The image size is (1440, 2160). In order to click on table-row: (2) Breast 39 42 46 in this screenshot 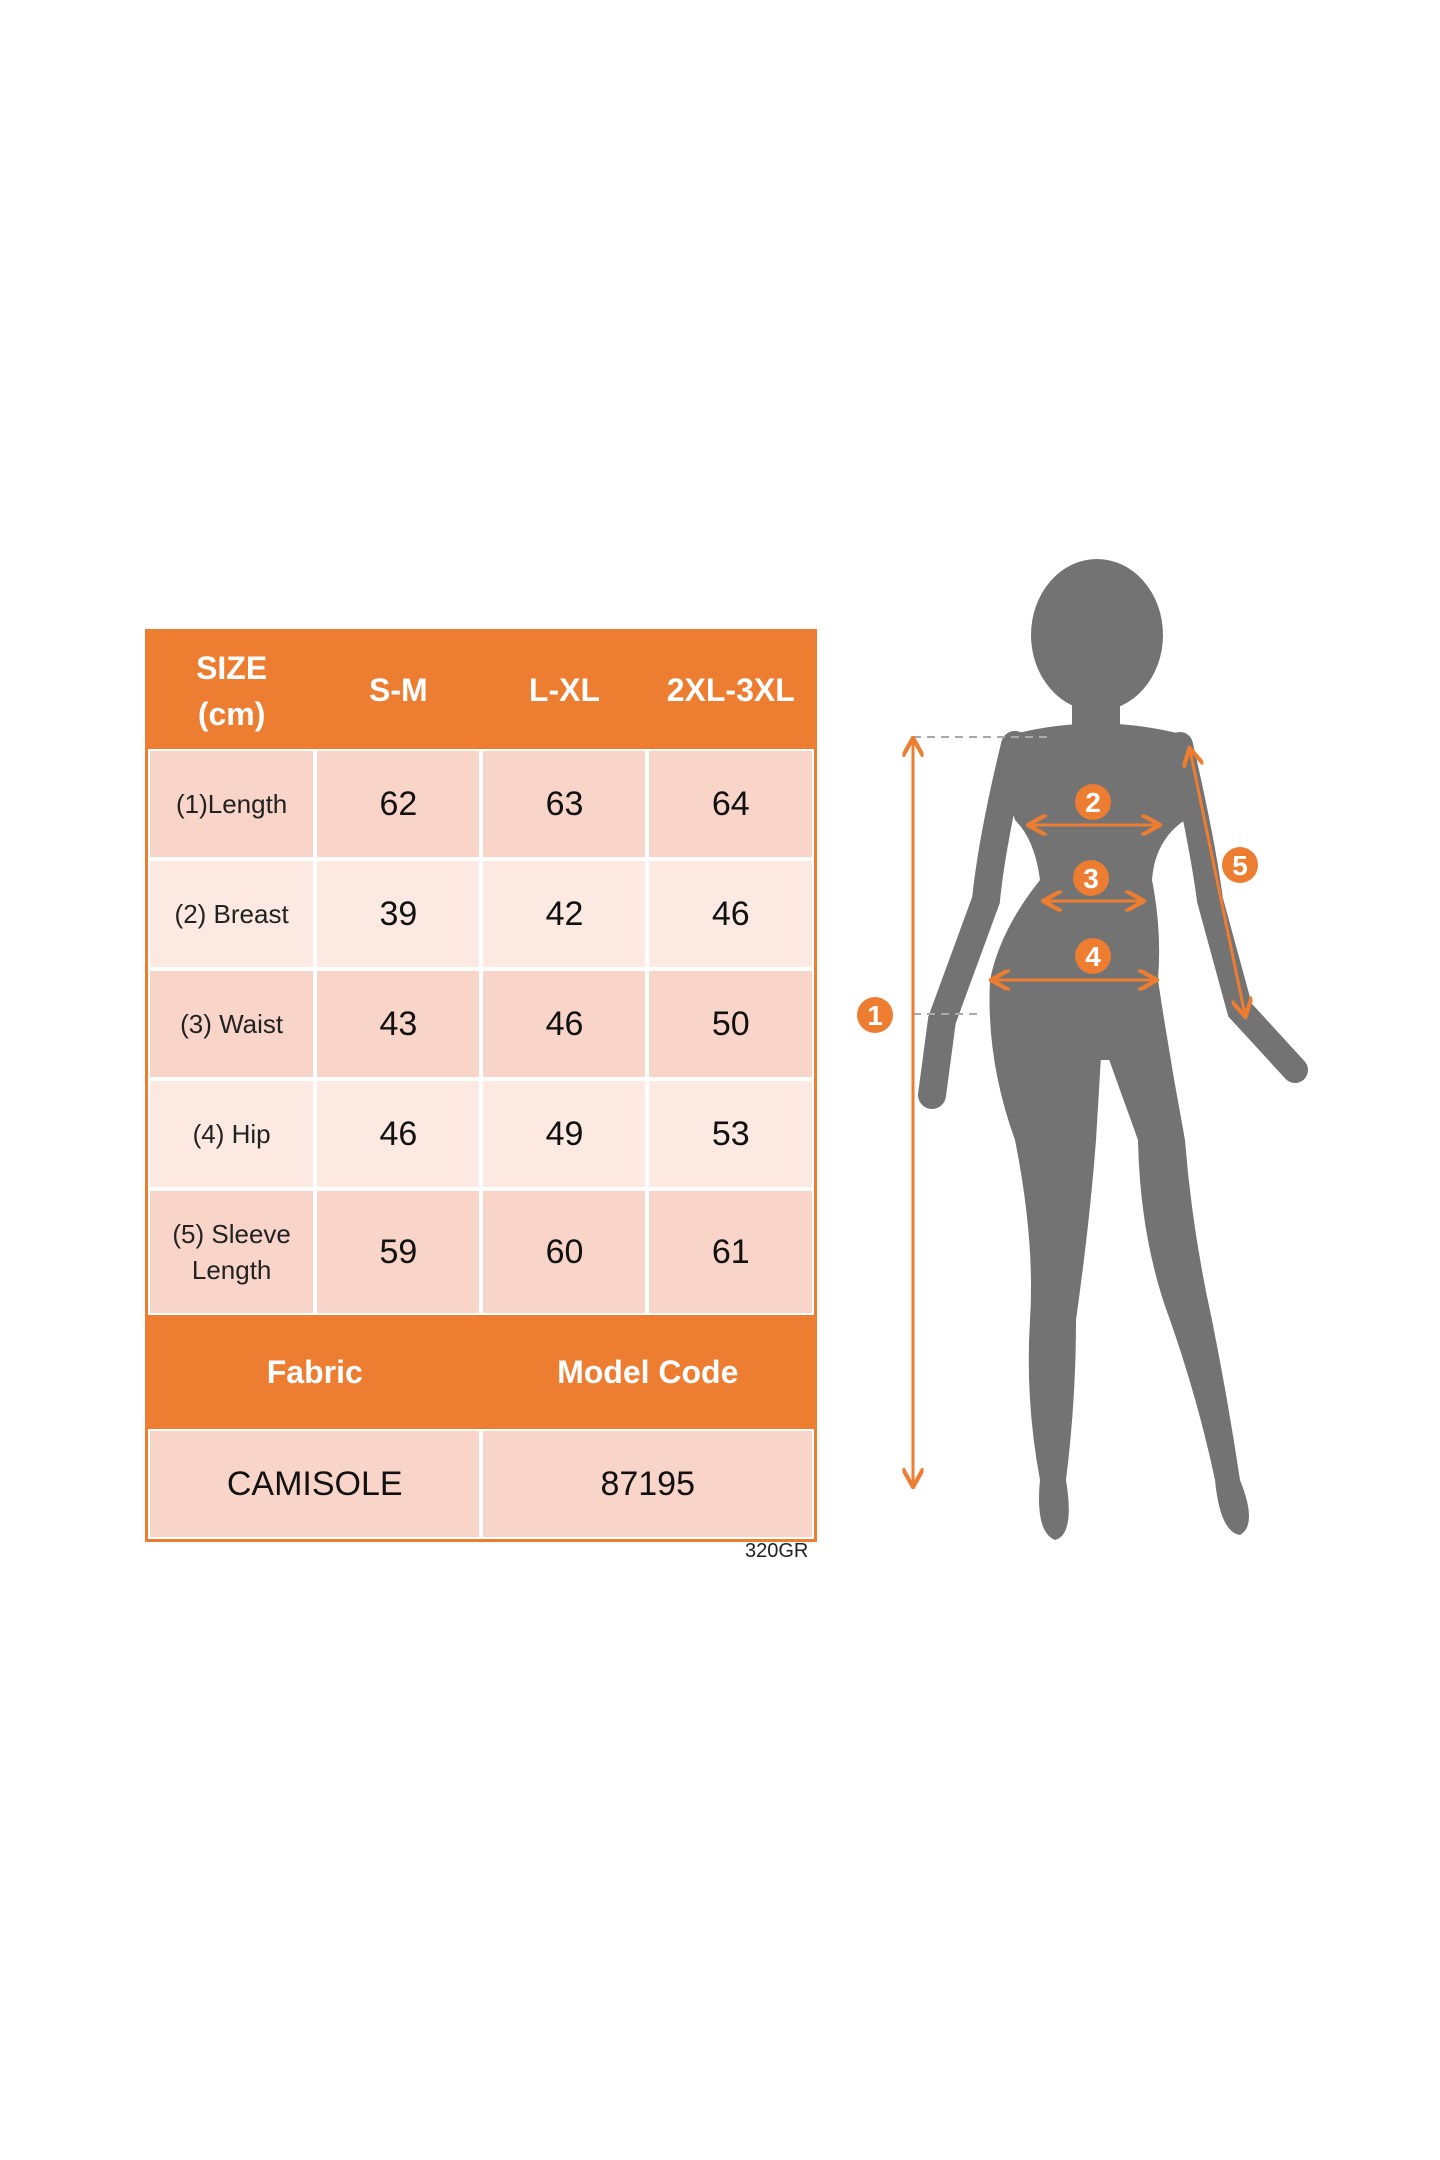, I will do `click(481, 914)`.